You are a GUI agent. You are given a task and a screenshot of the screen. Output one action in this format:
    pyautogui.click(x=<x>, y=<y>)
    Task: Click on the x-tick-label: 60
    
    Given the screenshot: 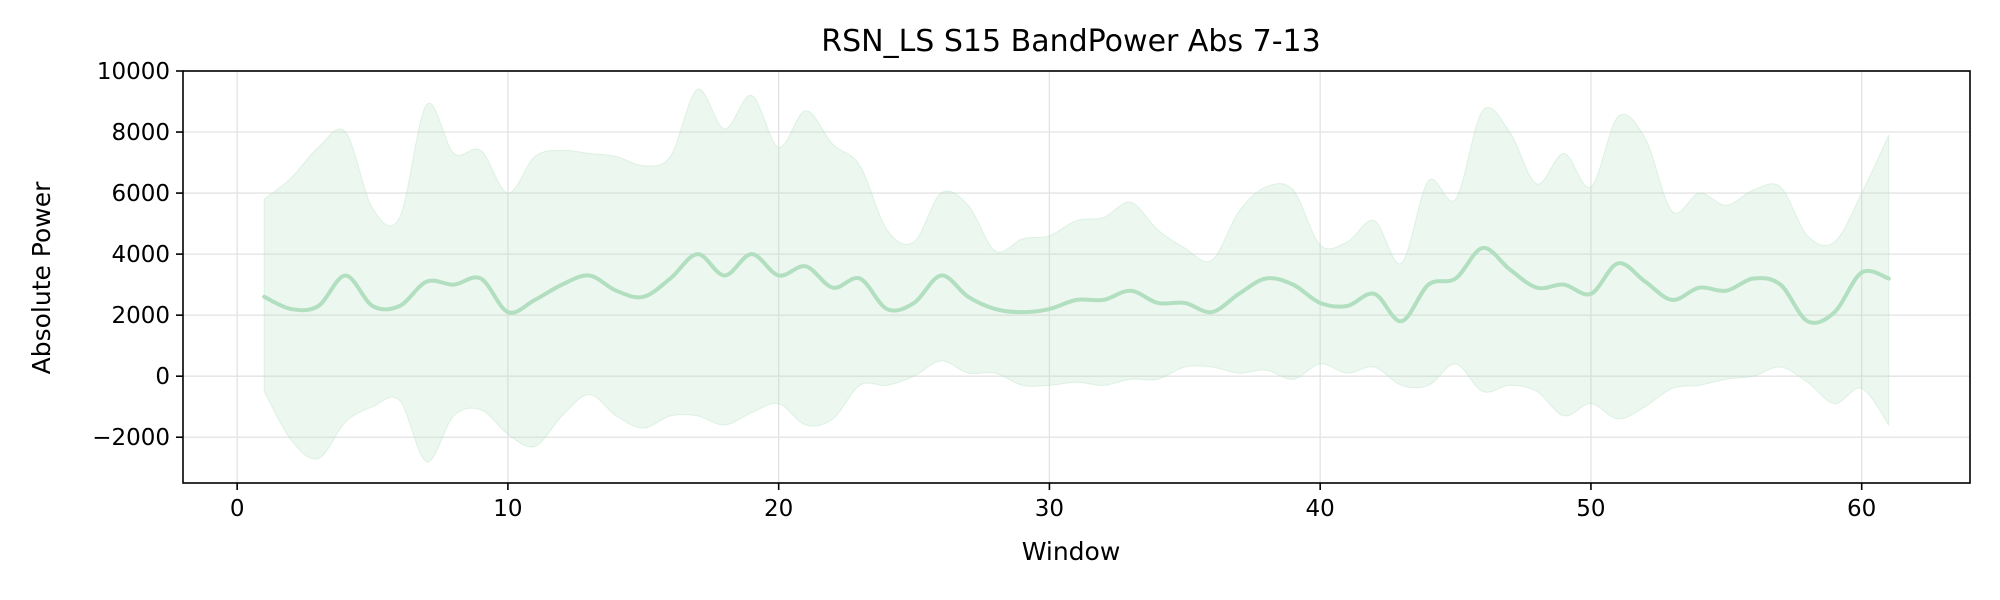 What is the action you would take?
    pyautogui.click(x=1861, y=509)
    